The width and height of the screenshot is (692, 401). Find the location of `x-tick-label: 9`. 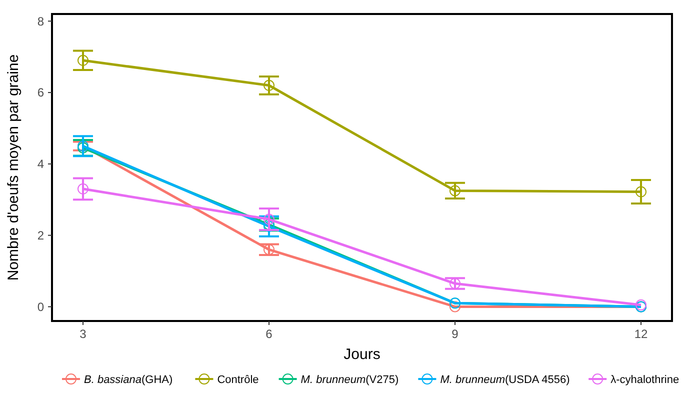

x-tick-label: 9 is located at coordinates (455, 334).